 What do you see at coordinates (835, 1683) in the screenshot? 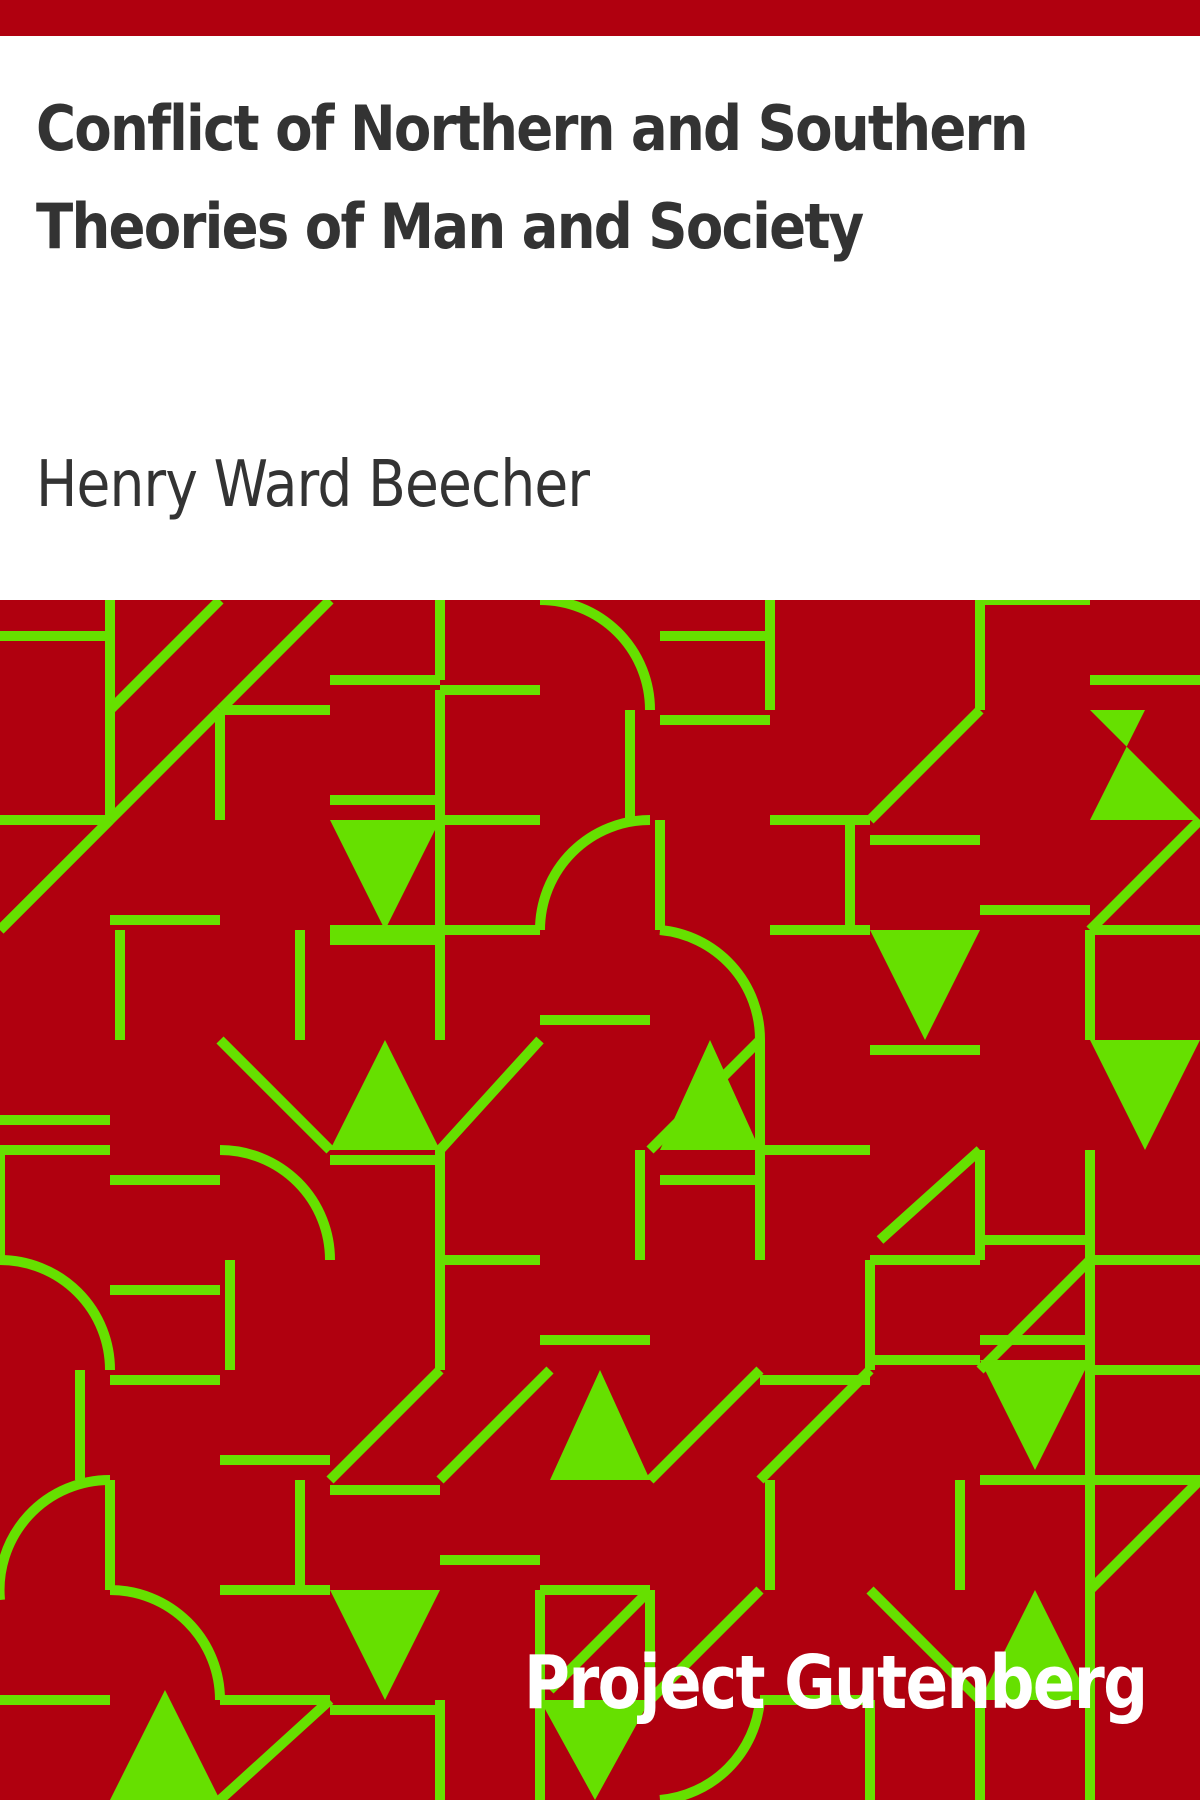
I see `publisher-name: Project Gutenberg` at bounding box center [835, 1683].